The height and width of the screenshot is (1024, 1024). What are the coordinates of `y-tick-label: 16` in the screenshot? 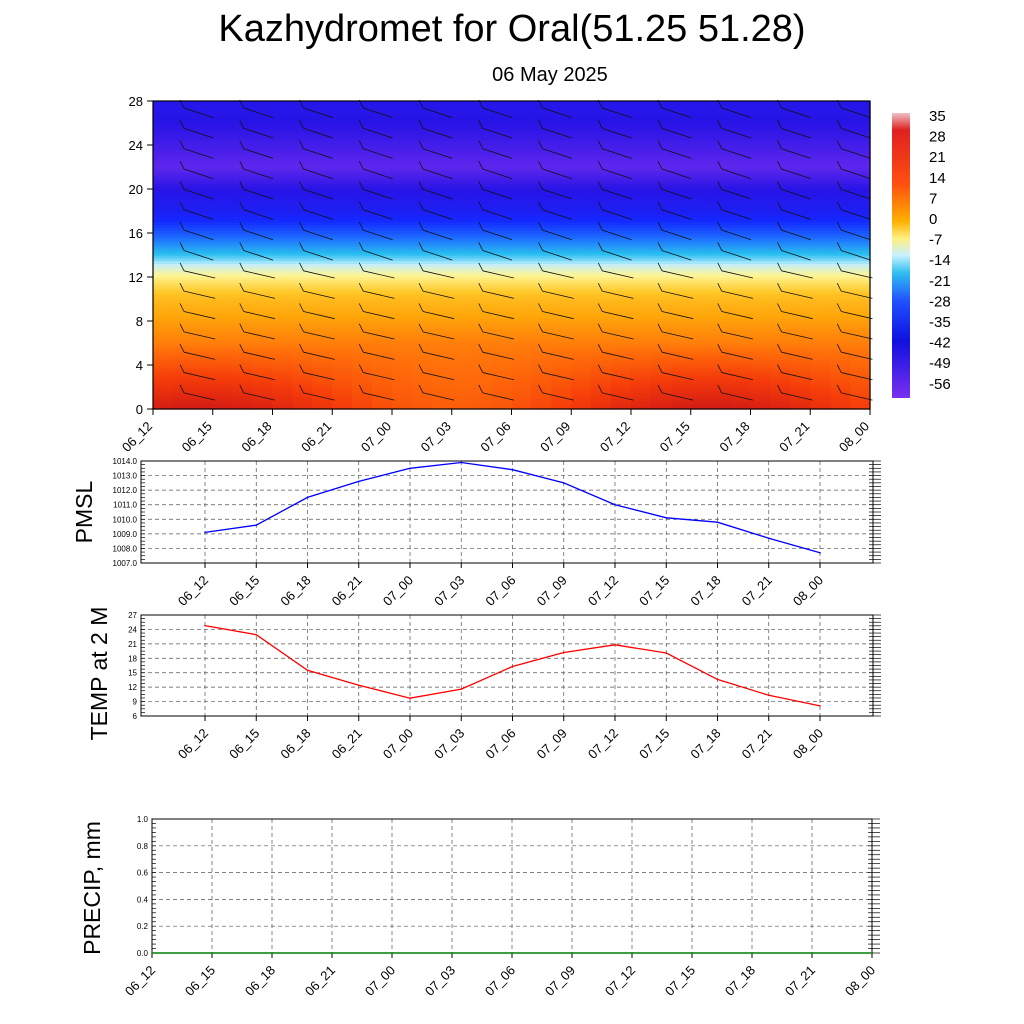 It's located at (136, 233).